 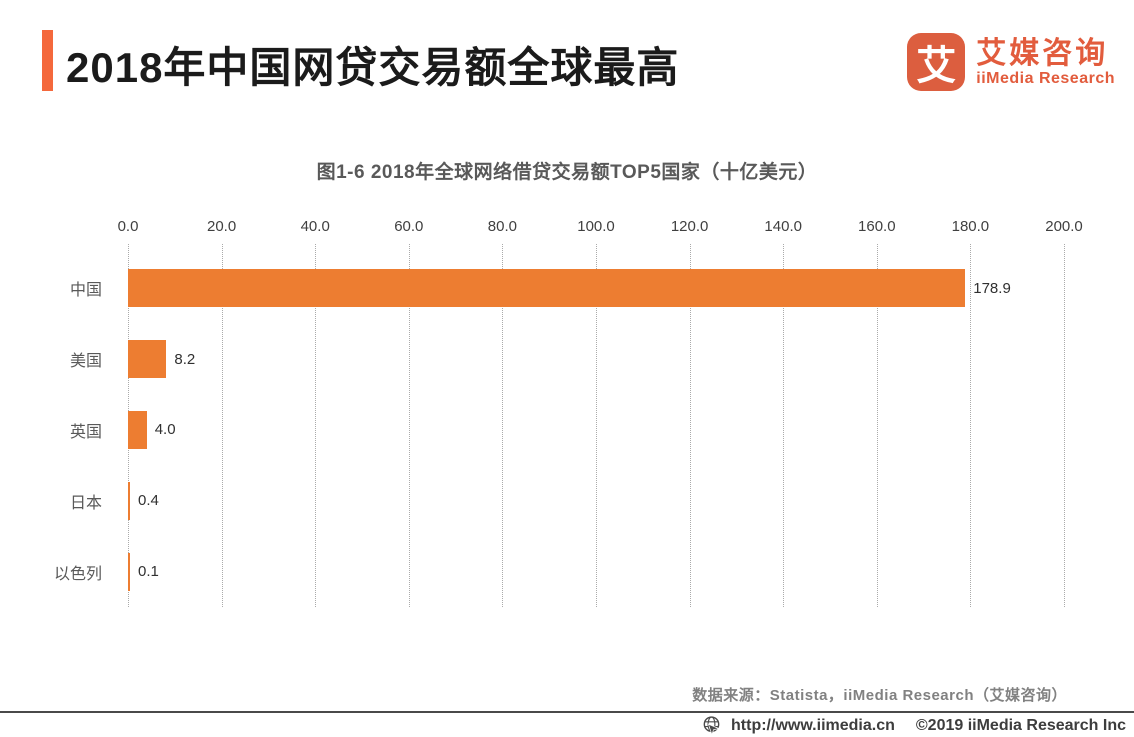 I want to click on x-tick-label: 160.0, so click(x=877, y=226).